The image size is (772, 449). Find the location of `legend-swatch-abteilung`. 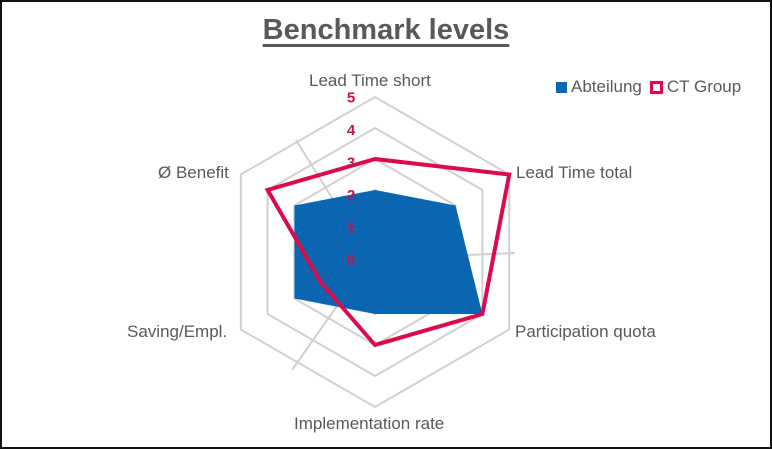

legend-swatch-abteilung is located at coordinates (561, 87).